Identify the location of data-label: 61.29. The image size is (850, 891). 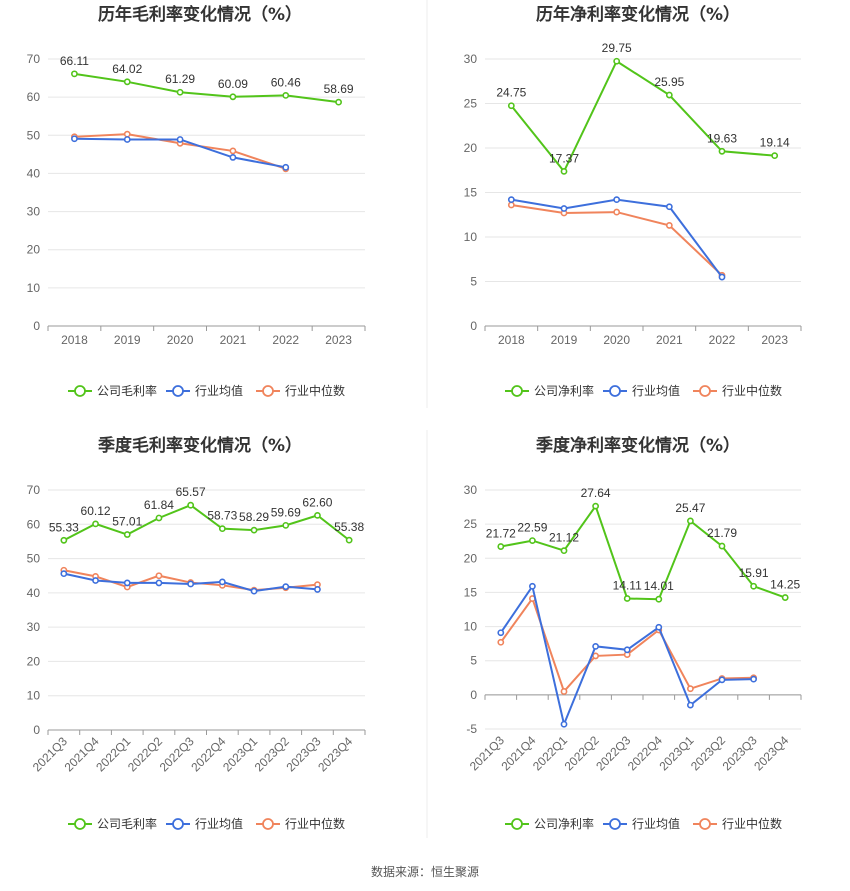
(180, 79).